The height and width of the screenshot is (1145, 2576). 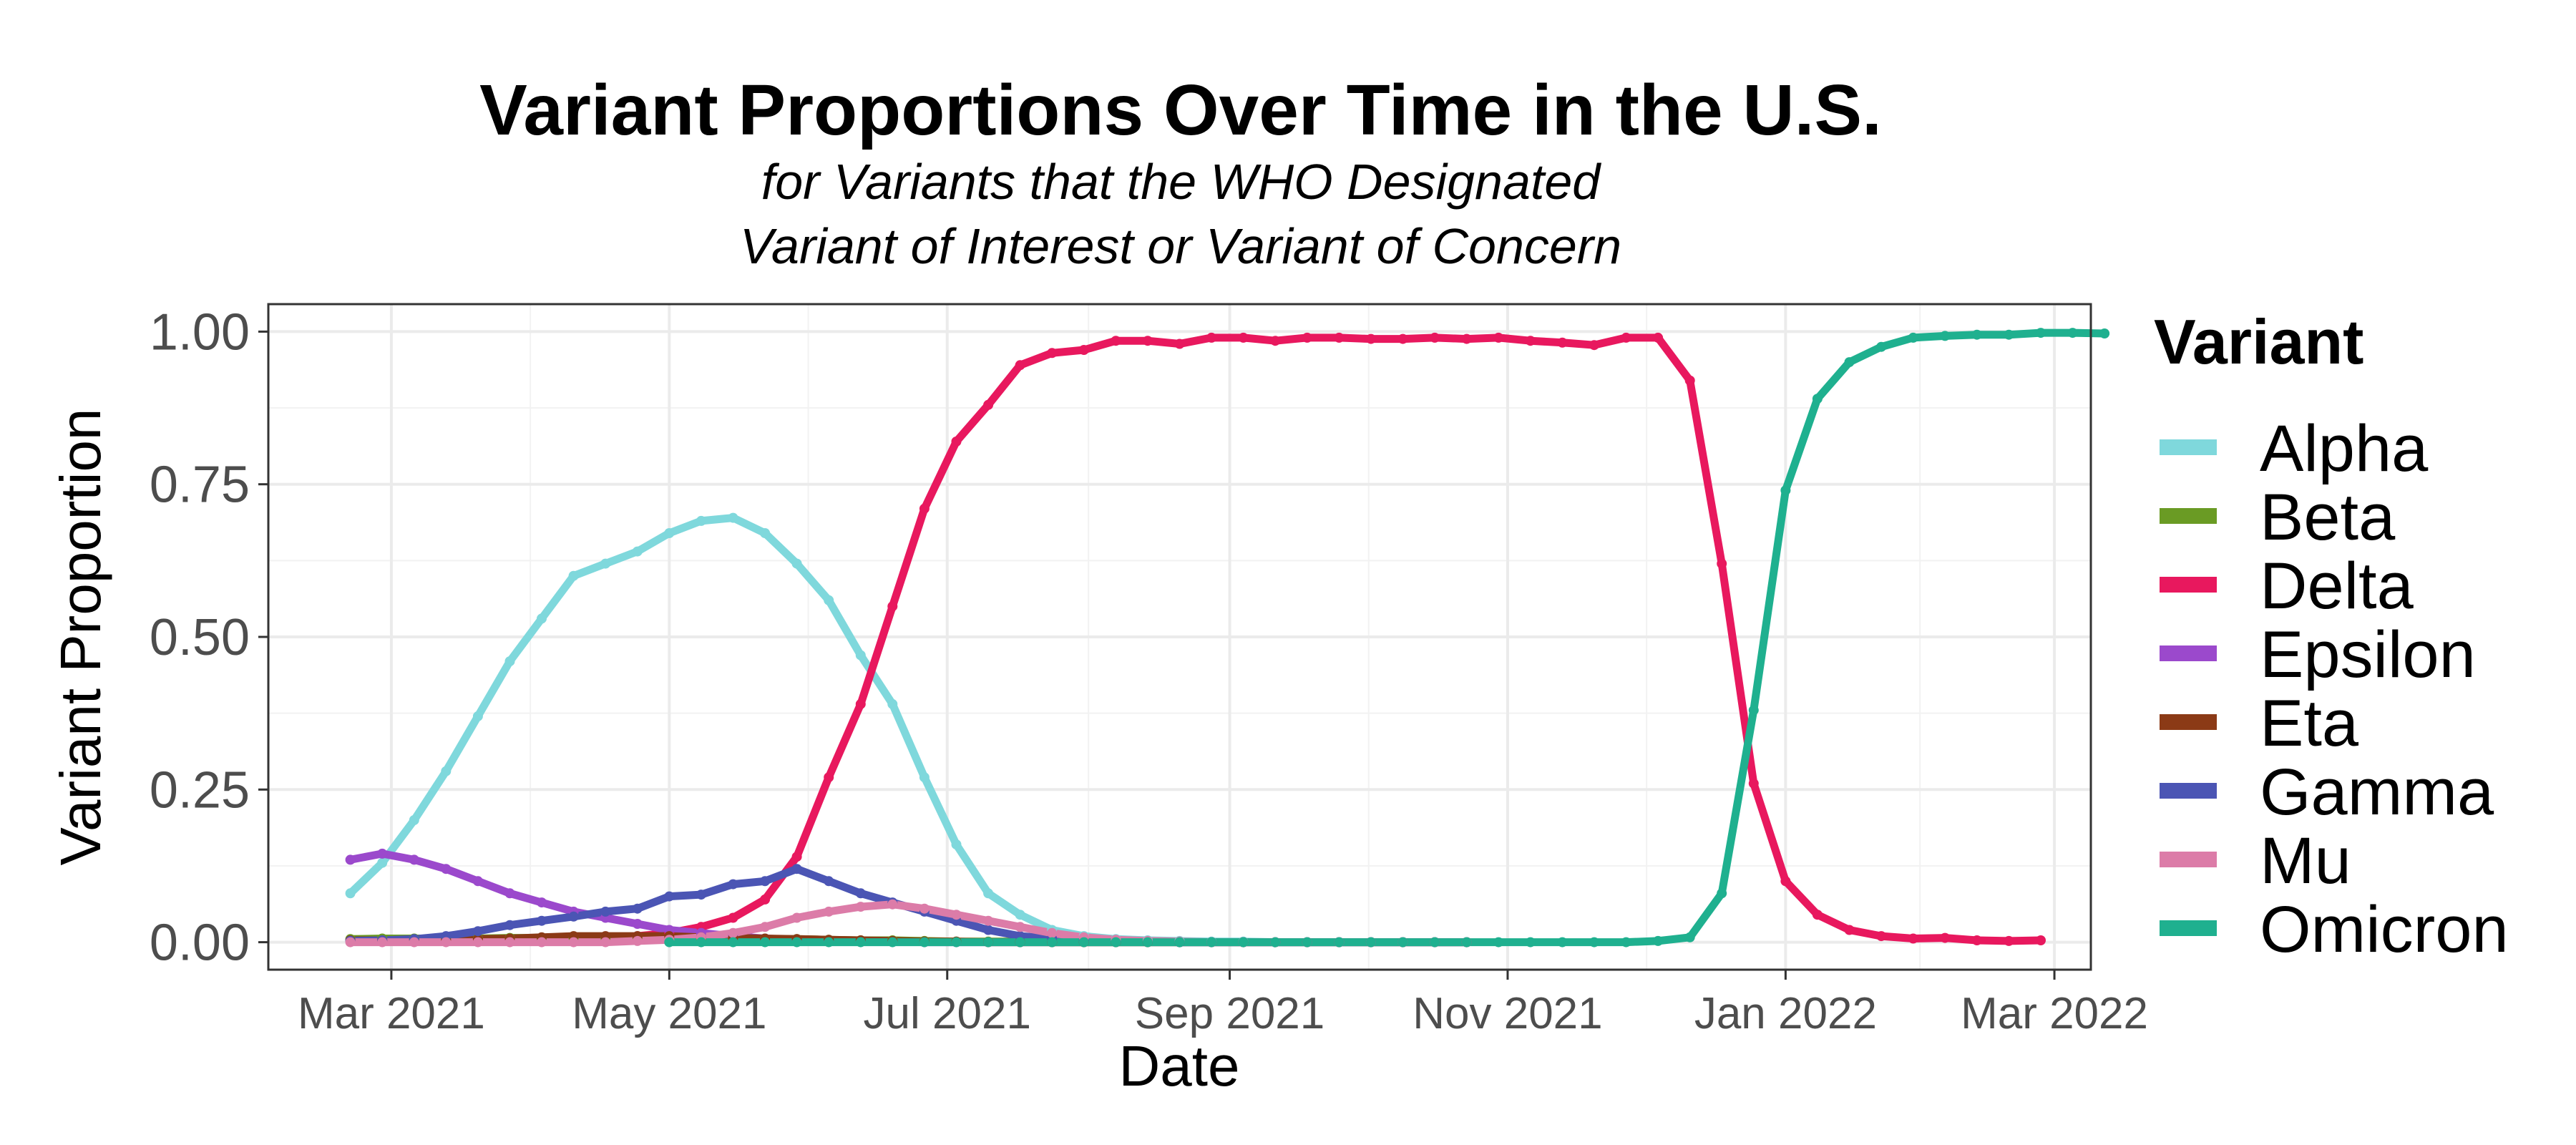 What do you see at coordinates (2305, 860) in the screenshot?
I see `legend-label-mu: Mu` at bounding box center [2305, 860].